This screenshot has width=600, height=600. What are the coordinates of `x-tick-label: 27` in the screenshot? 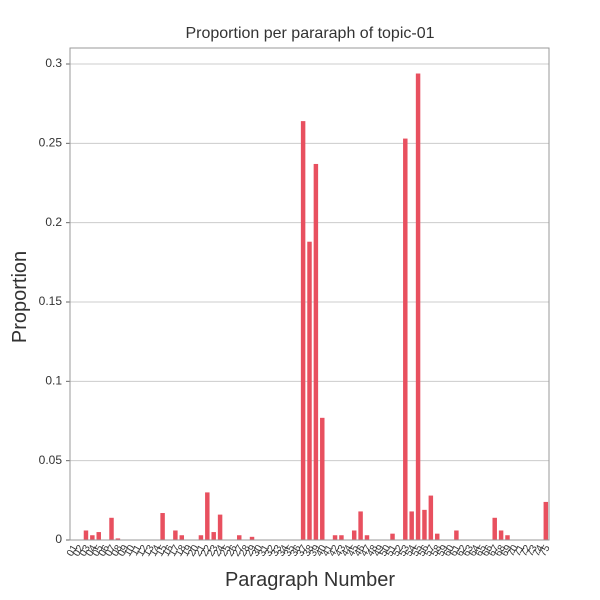 It's located at (238, 551).